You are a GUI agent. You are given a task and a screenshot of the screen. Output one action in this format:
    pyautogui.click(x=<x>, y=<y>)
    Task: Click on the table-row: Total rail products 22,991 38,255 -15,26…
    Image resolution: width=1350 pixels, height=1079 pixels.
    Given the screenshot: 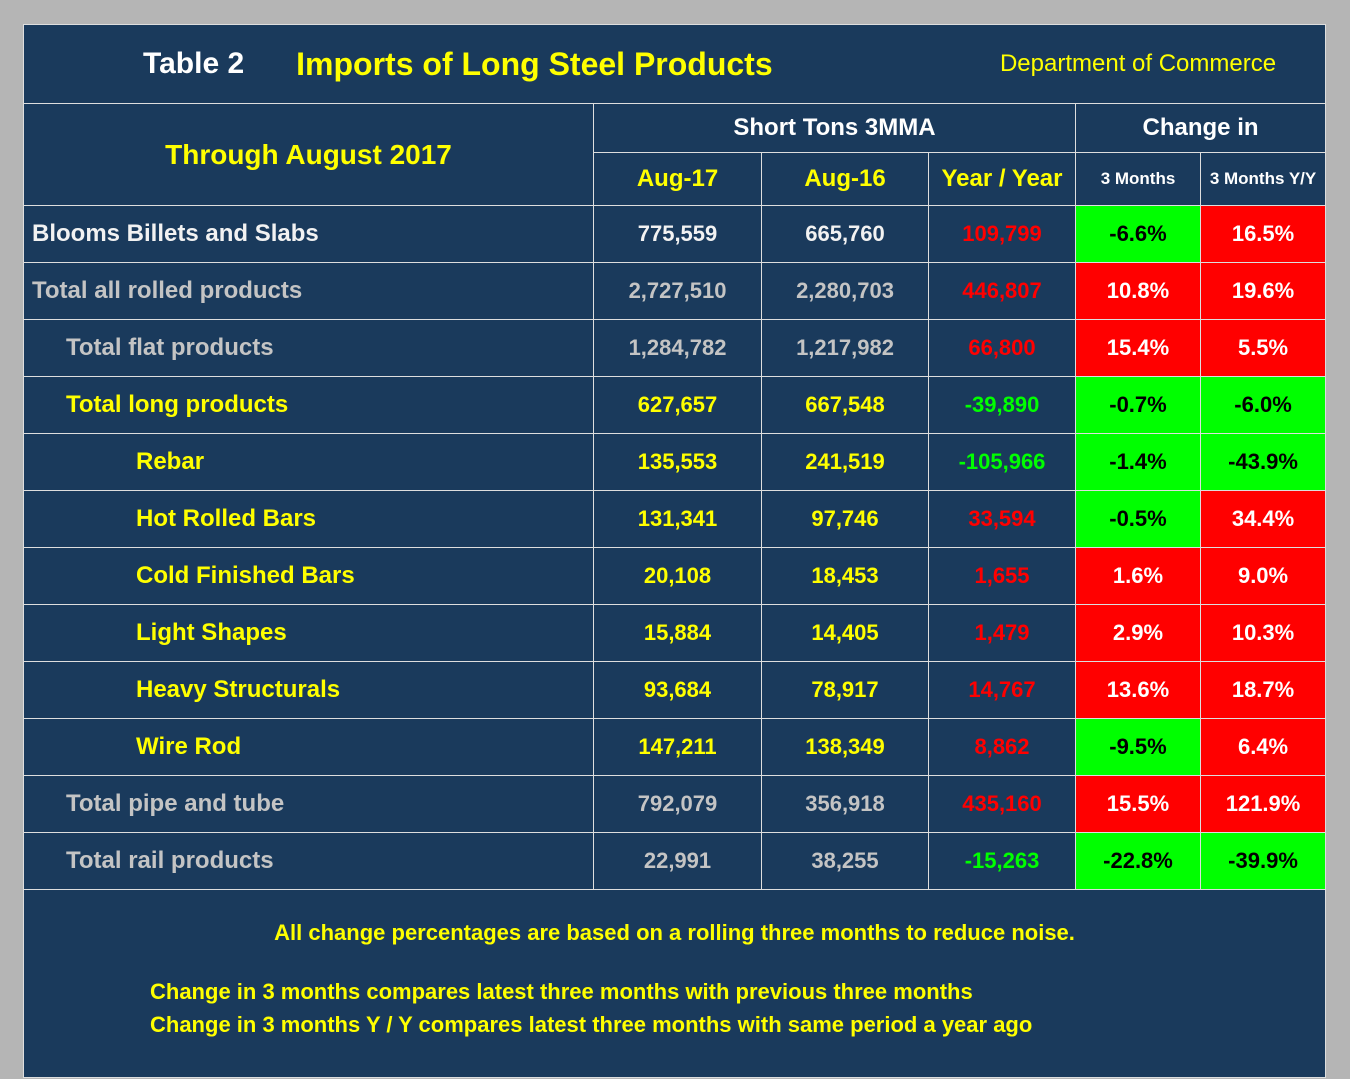 What is the action you would take?
    pyautogui.click(x=675, y=861)
    